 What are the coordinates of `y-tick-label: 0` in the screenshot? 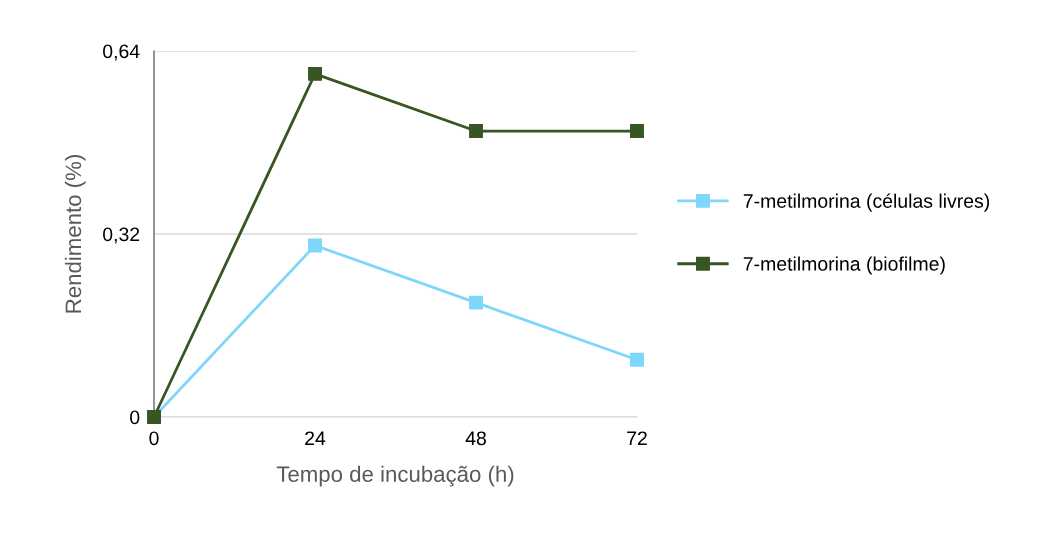 It's located at (135, 417).